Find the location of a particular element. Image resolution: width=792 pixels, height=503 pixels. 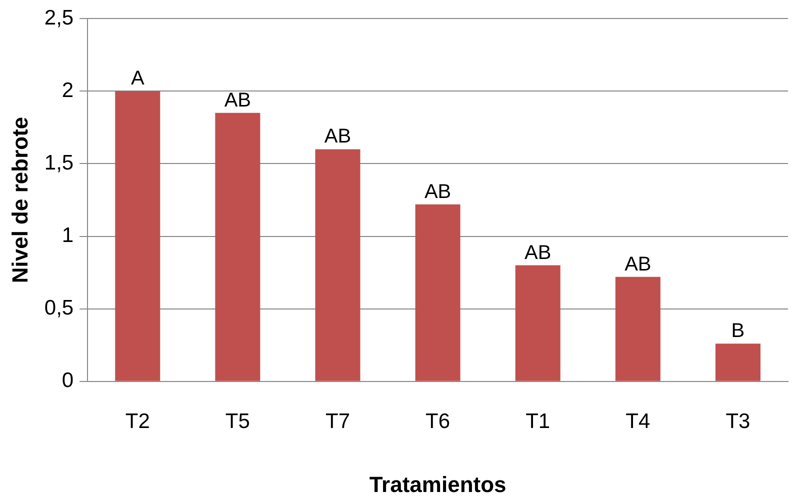

y-tick-label: 2,5 is located at coordinates (59, 18).